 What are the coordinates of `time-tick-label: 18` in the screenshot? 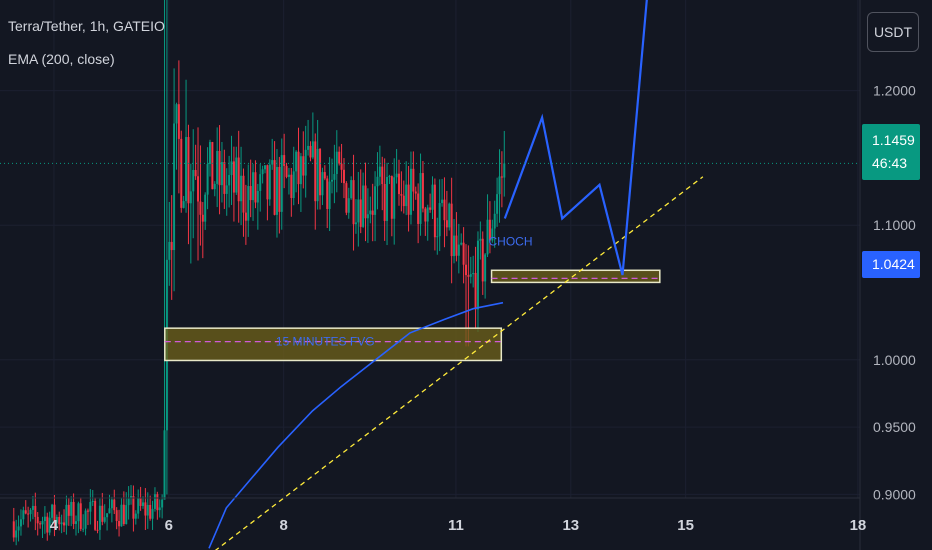 It's located at (858, 525).